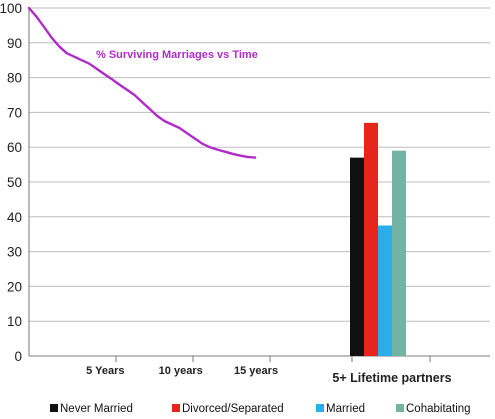 This screenshot has height=419, width=495. I want to click on x-tick-label: 10 years, so click(181, 371).